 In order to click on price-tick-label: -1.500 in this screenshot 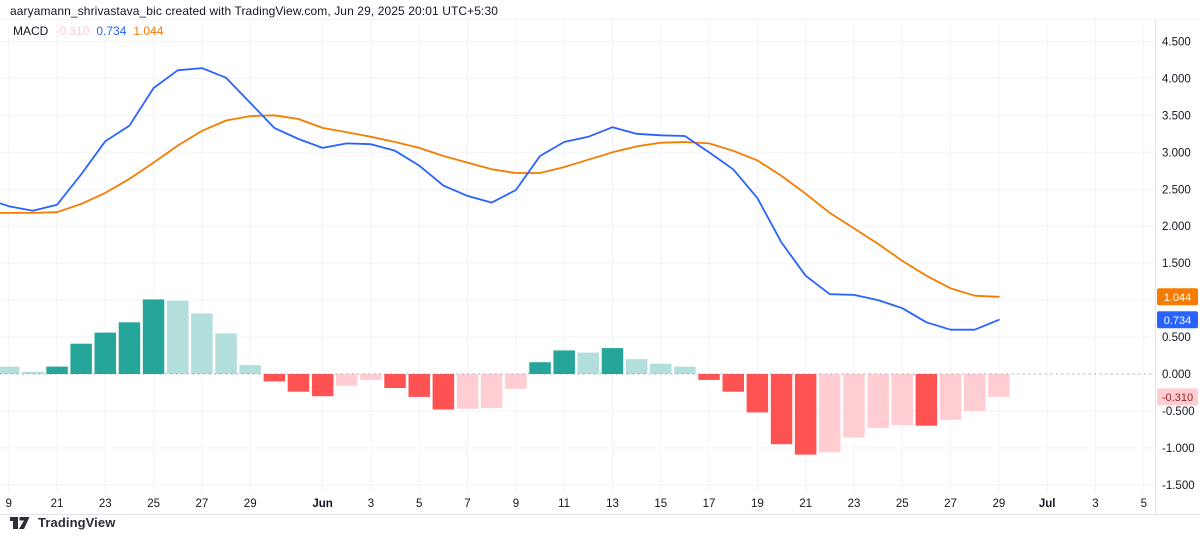, I will do `click(1178, 486)`.